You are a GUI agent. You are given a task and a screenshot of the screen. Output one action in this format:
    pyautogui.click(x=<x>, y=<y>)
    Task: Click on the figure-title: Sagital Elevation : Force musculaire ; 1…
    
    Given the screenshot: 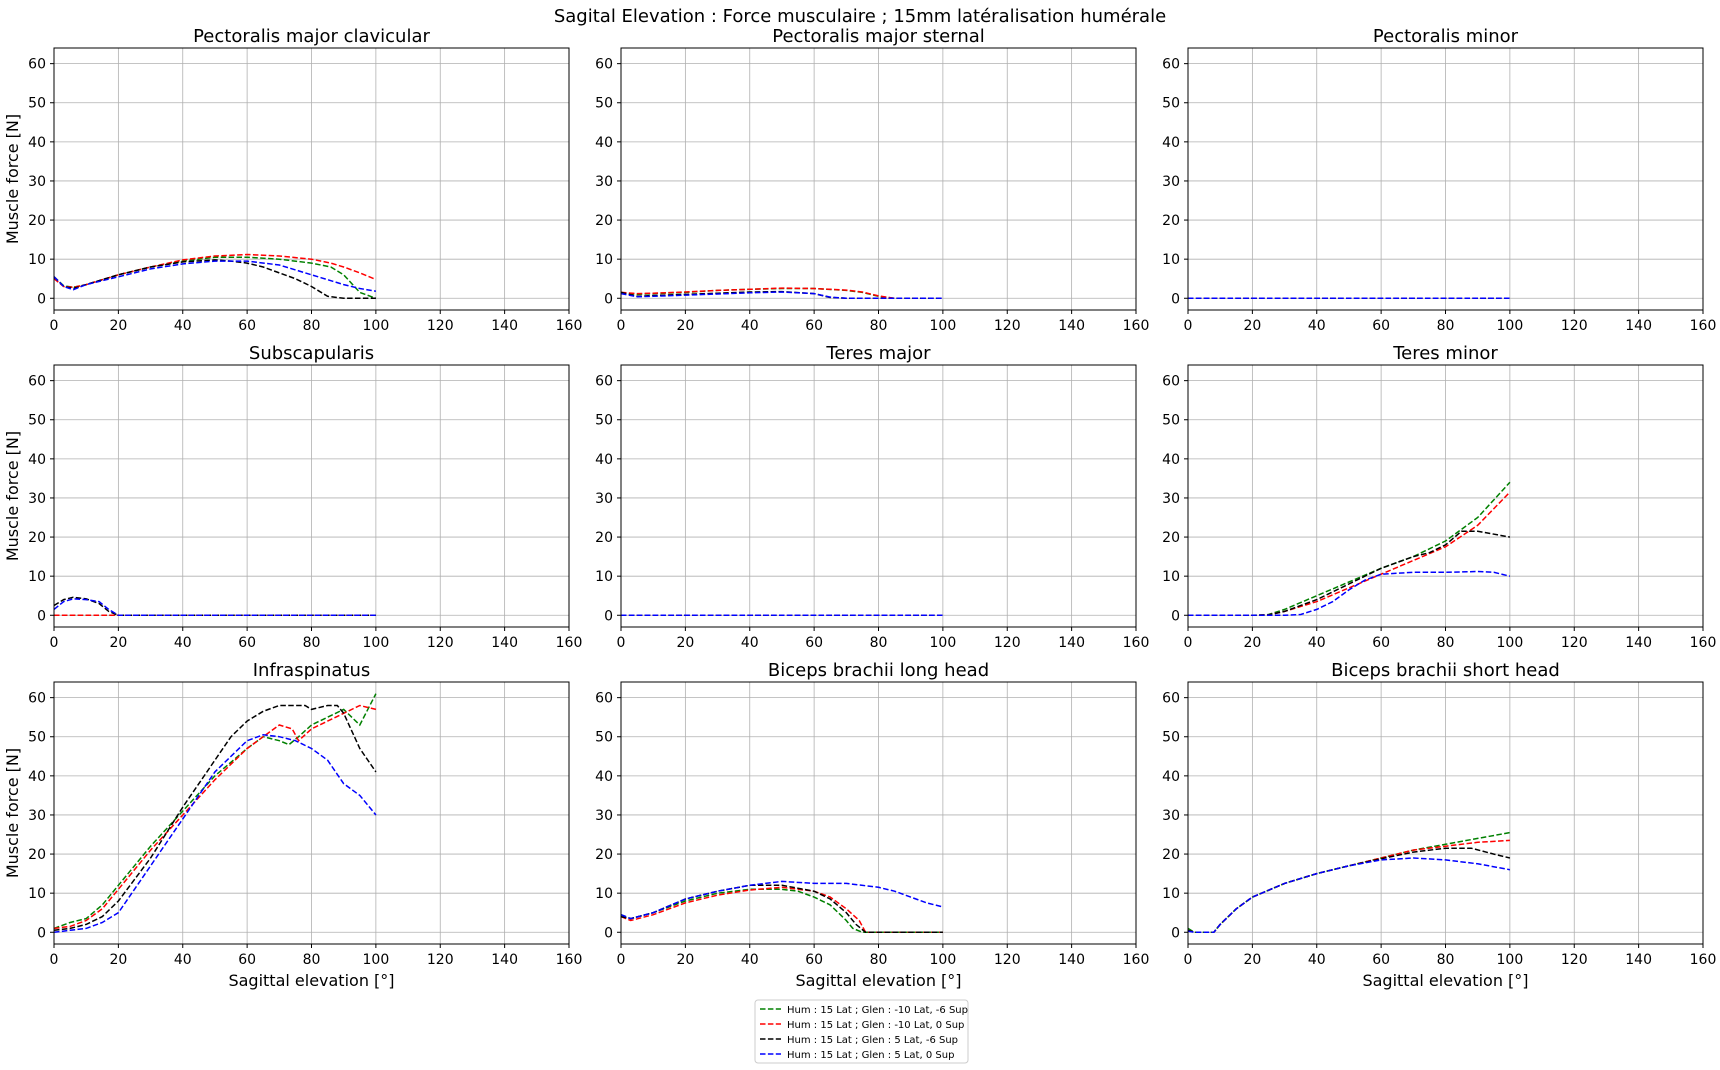 What is the action you would take?
    pyautogui.click(x=860, y=16)
    